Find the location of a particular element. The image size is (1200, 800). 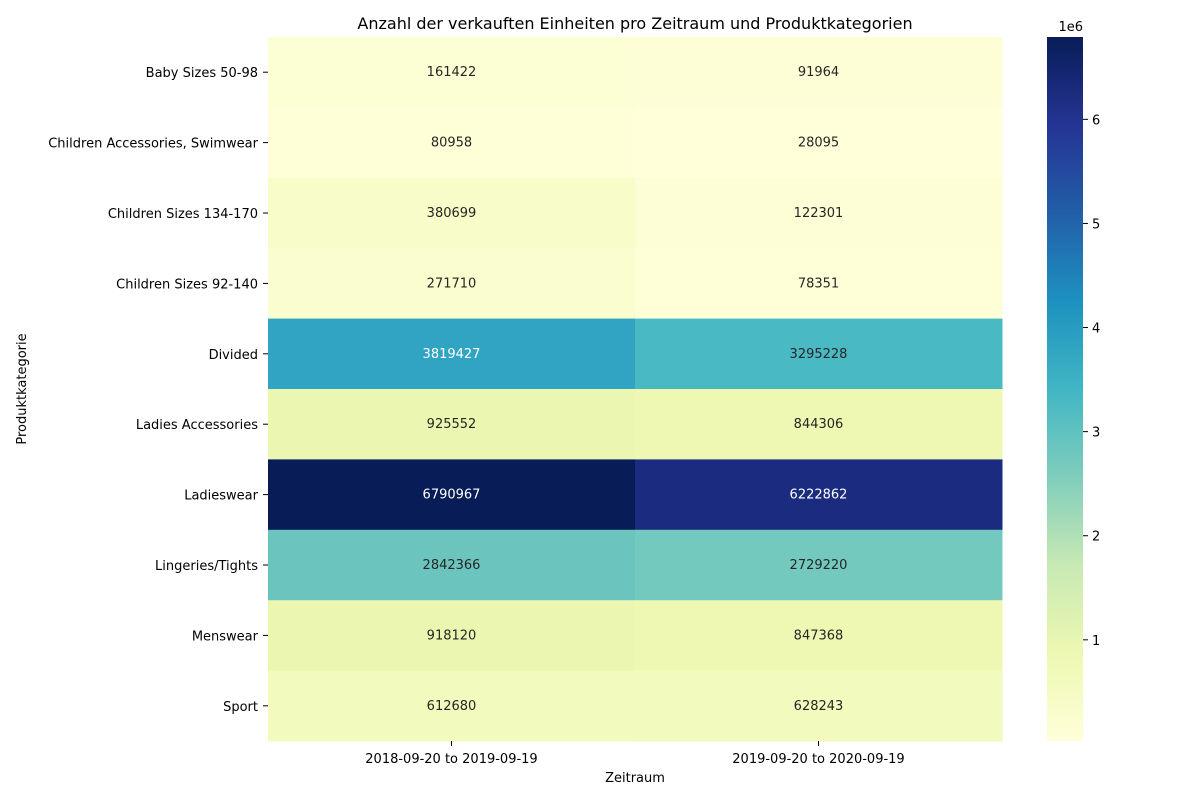

cell-value-label: 6790967 is located at coordinates (452, 495).